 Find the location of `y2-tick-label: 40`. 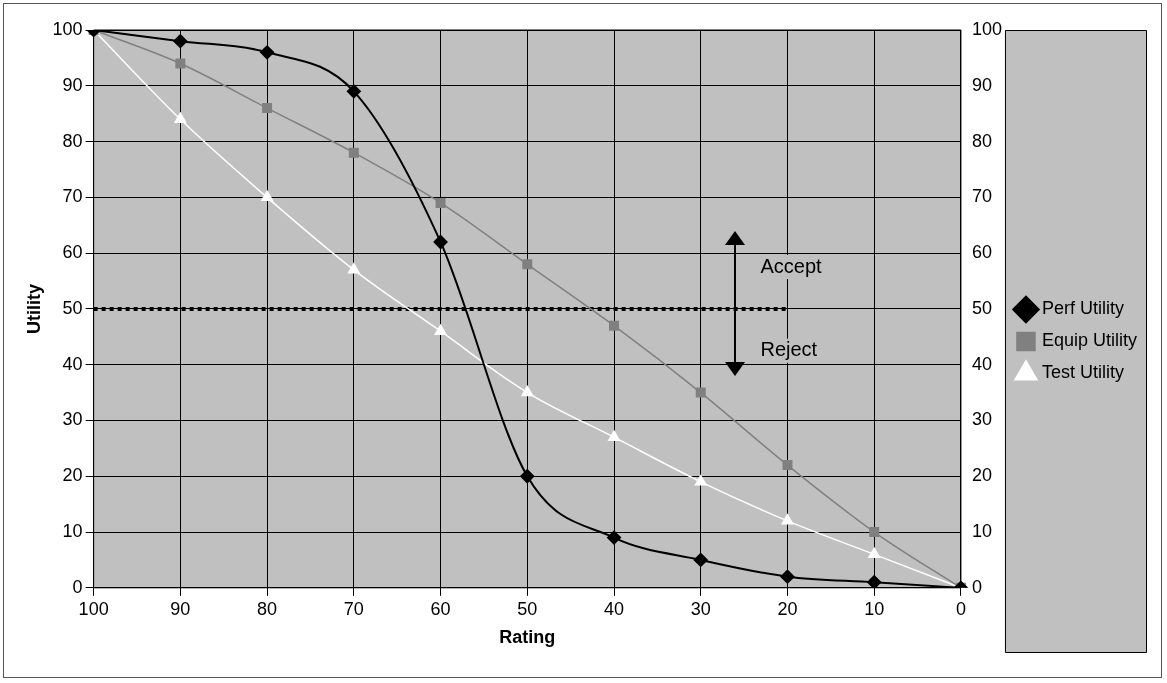

y2-tick-label: 40 is located at coordinates (981, 363).